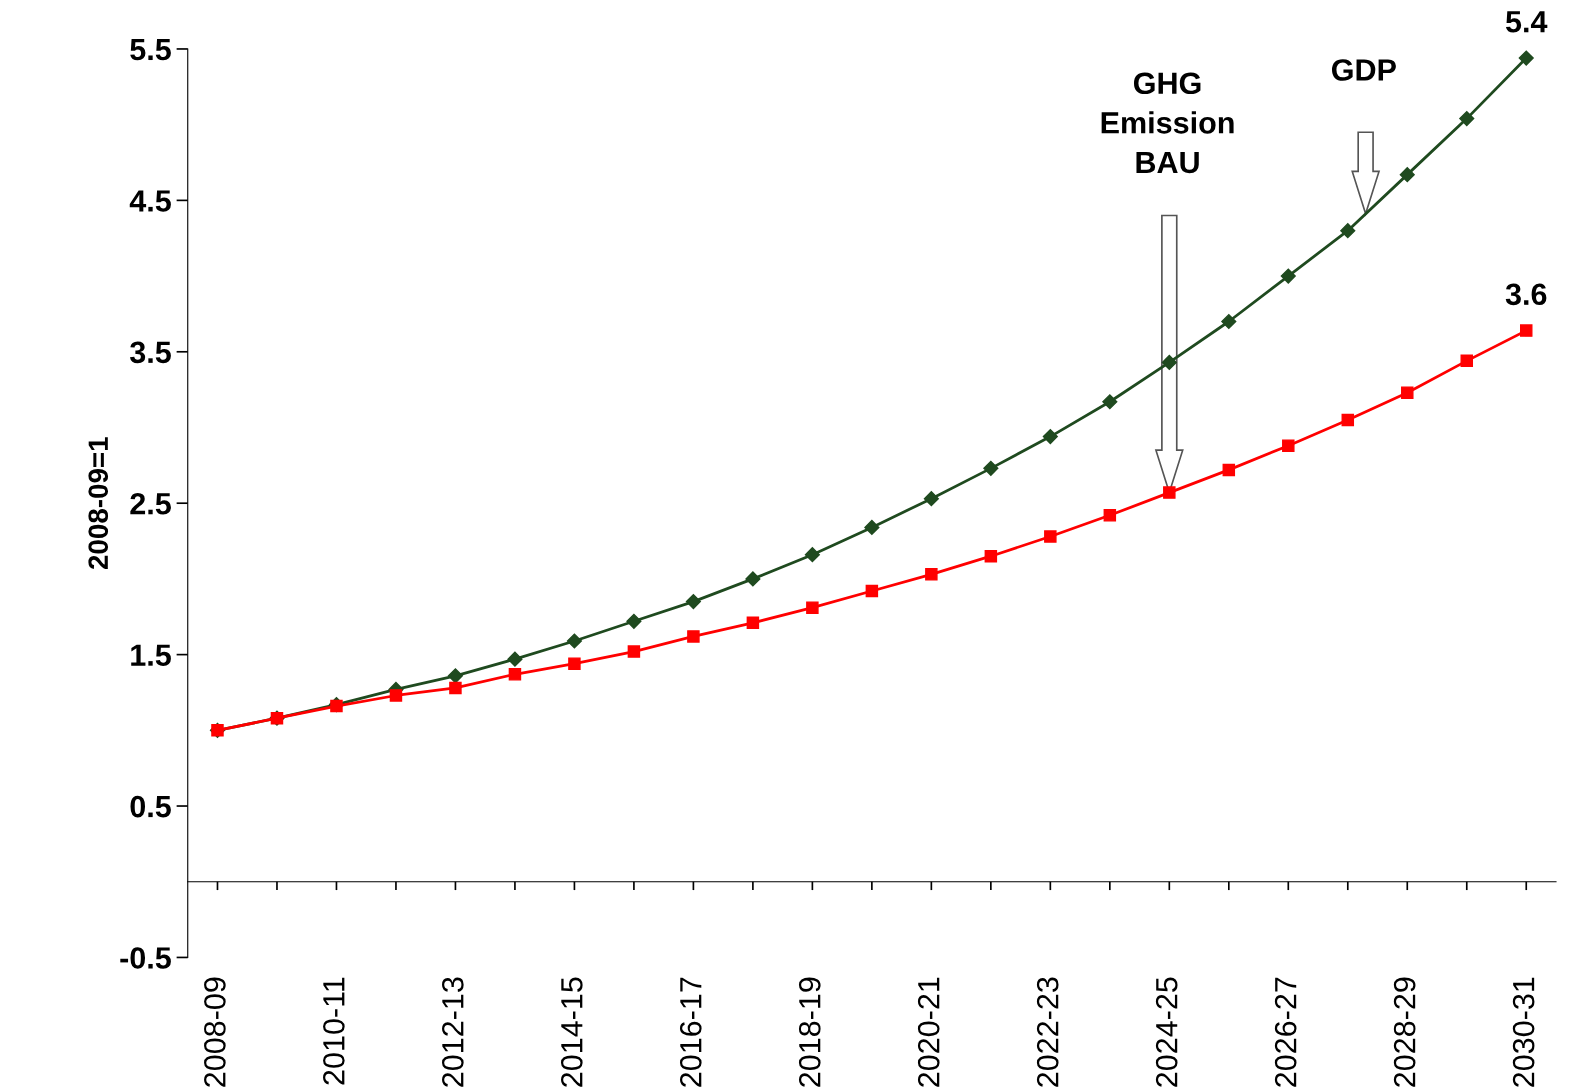 Image resolution: width=1591 pixels, height=1088 pixels. I want to click on x-tick-label: 2010-11, so click(334, 1031).